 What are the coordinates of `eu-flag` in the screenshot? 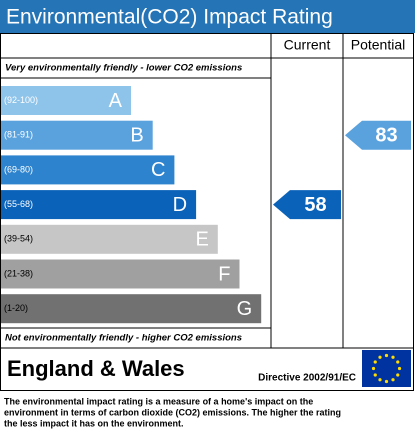 It's located at (386, 368).